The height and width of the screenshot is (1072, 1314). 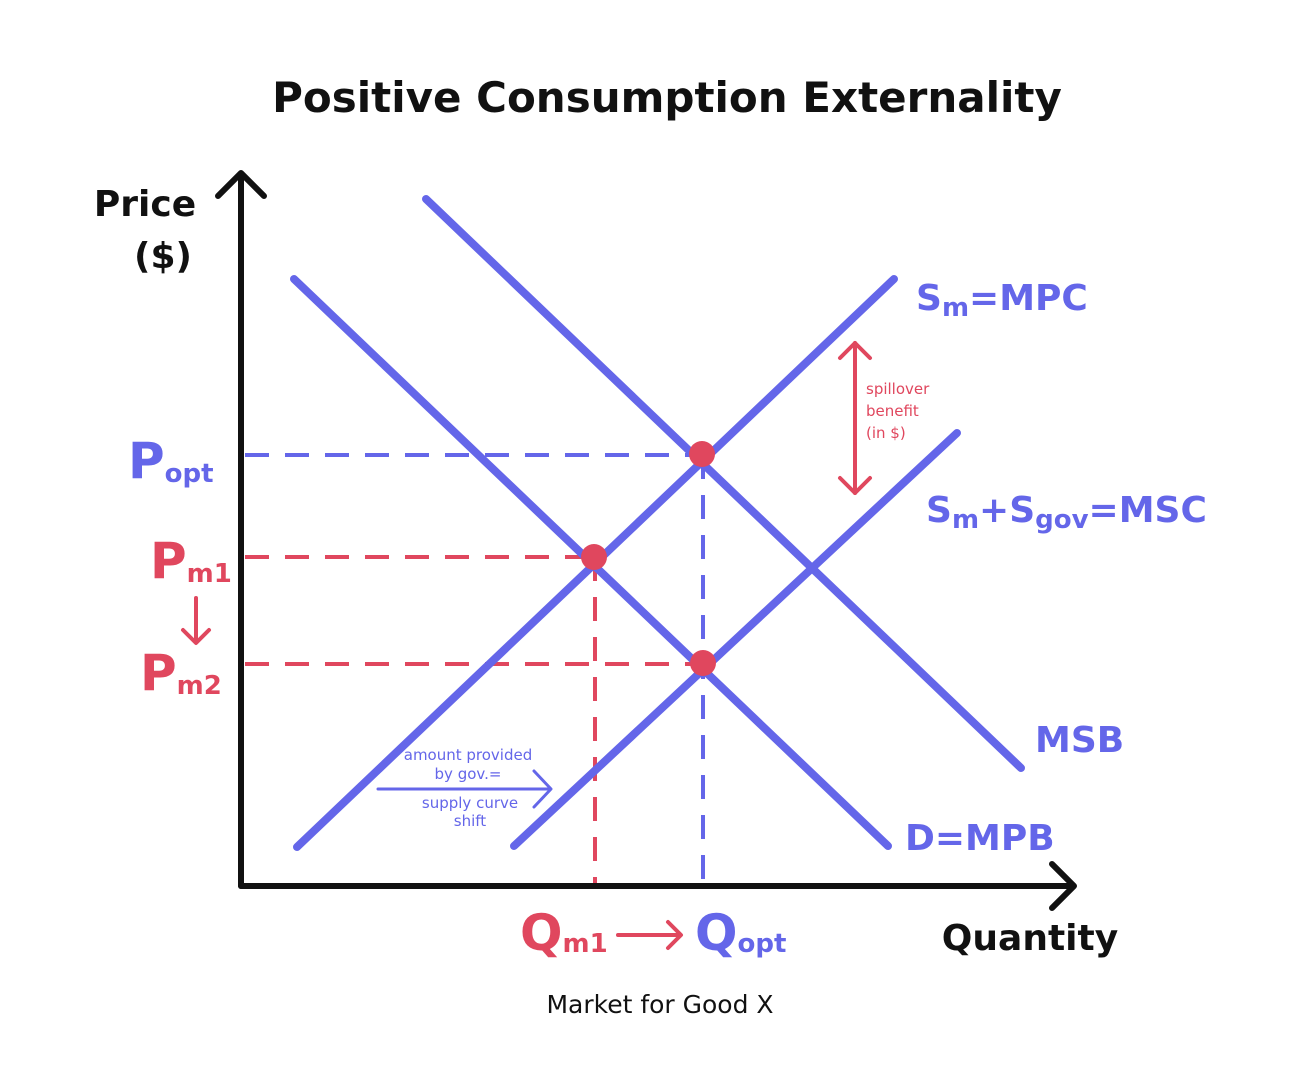 I want to click on shift-line-3: supply curve, so click(x=470, y=803).